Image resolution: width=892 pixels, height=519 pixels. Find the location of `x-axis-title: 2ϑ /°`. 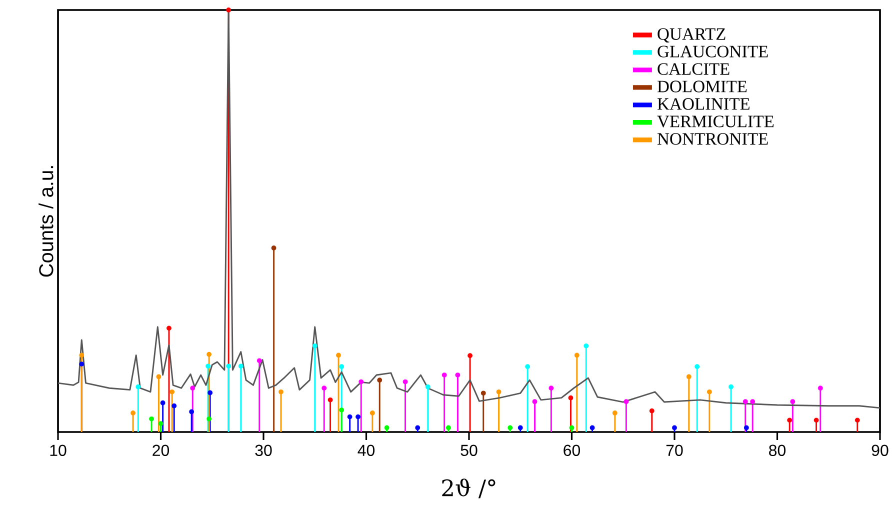

x-axis-title: 2ϑ /° is located at coordinates (469, 488).